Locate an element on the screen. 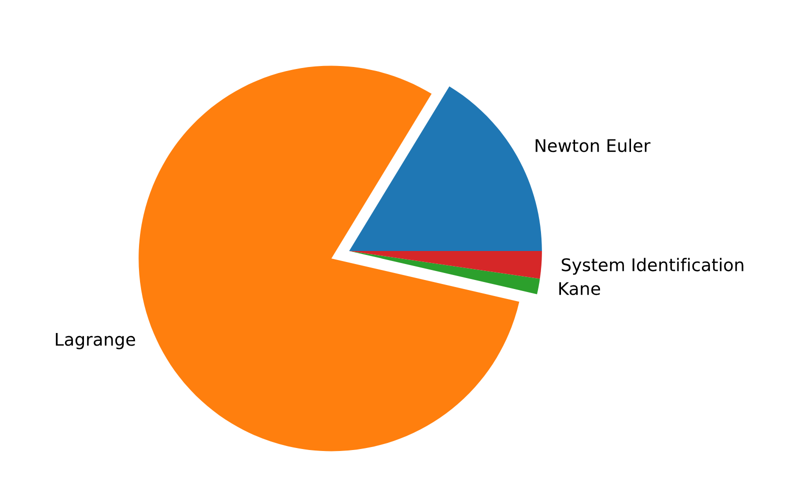 The width and height of the screenshot is (812, 502). slice-label: Newton Euler is located at coordinates (593, 145).